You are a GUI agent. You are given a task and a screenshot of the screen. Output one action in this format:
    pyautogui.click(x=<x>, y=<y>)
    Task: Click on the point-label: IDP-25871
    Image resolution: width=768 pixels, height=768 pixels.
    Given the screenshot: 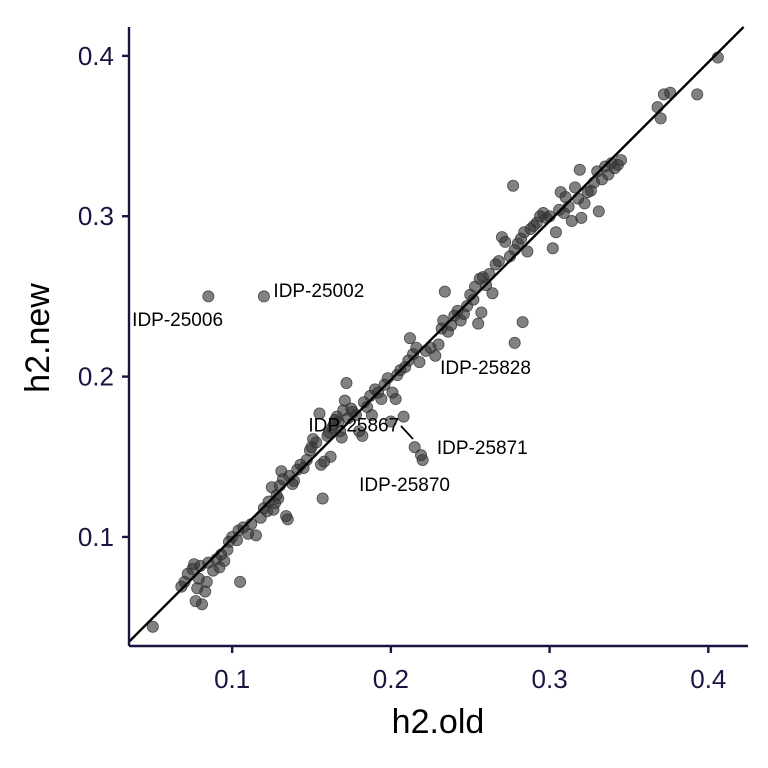 What is the action you would take?
    pyautogui.click(x=482, y=448)
    